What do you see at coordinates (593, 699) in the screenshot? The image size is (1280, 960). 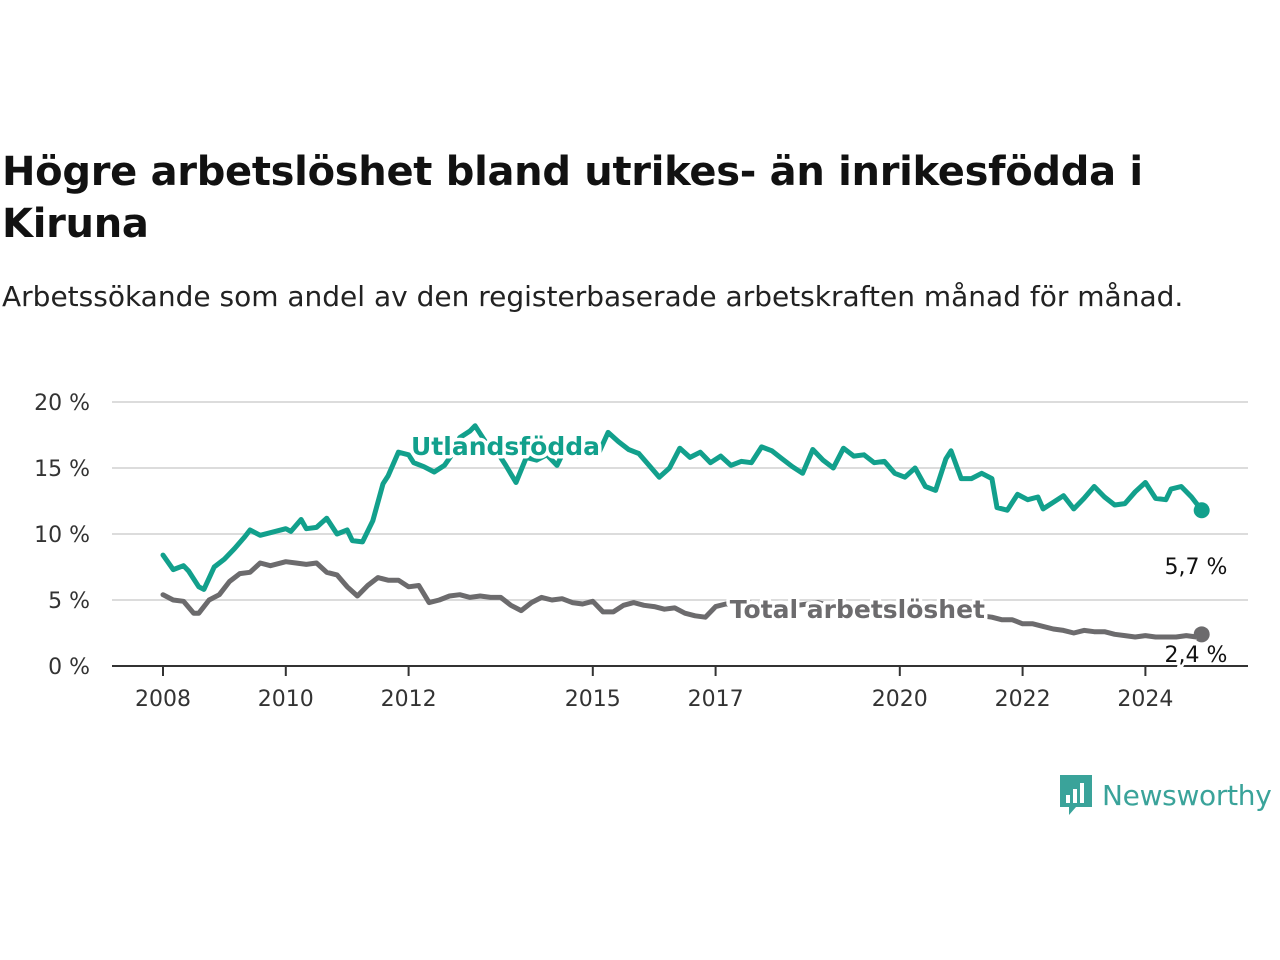 I see `x-tick-label: 2015` at bounding box center [593, 699].